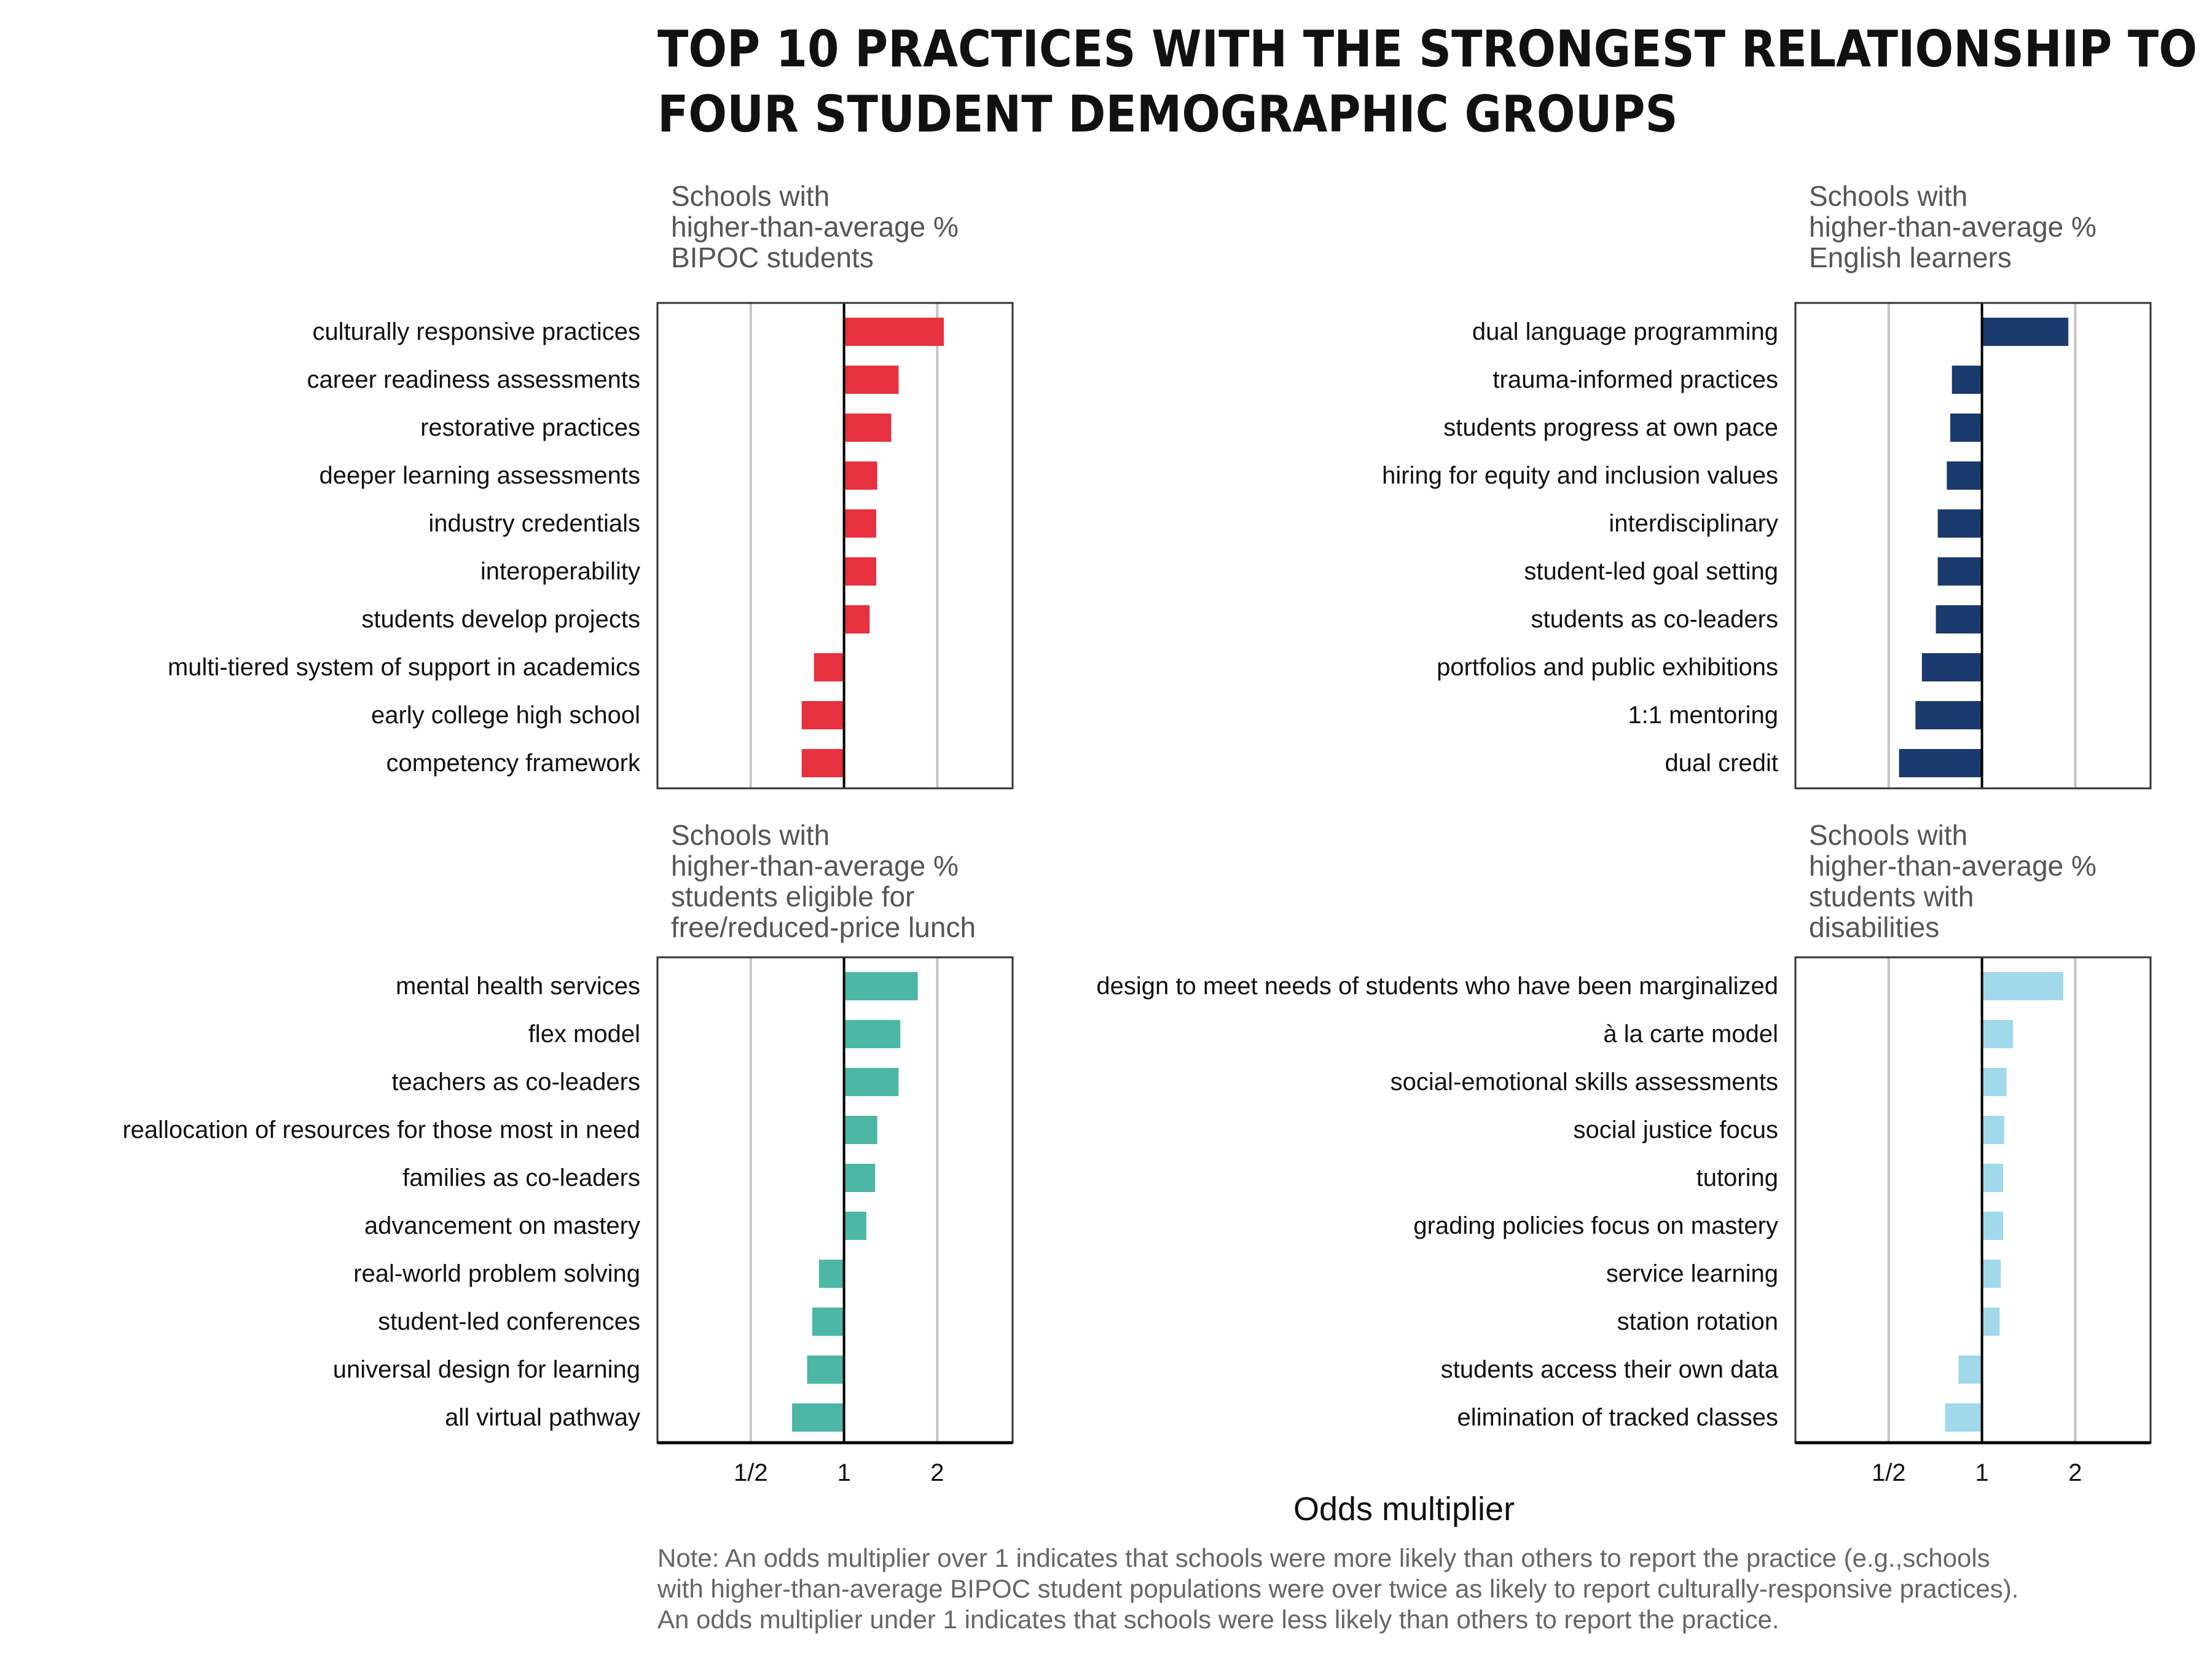 This screenshot has height=1659, width=2212. I want to click on panel-subtitle-line: disabilities, so click(1874, 927).